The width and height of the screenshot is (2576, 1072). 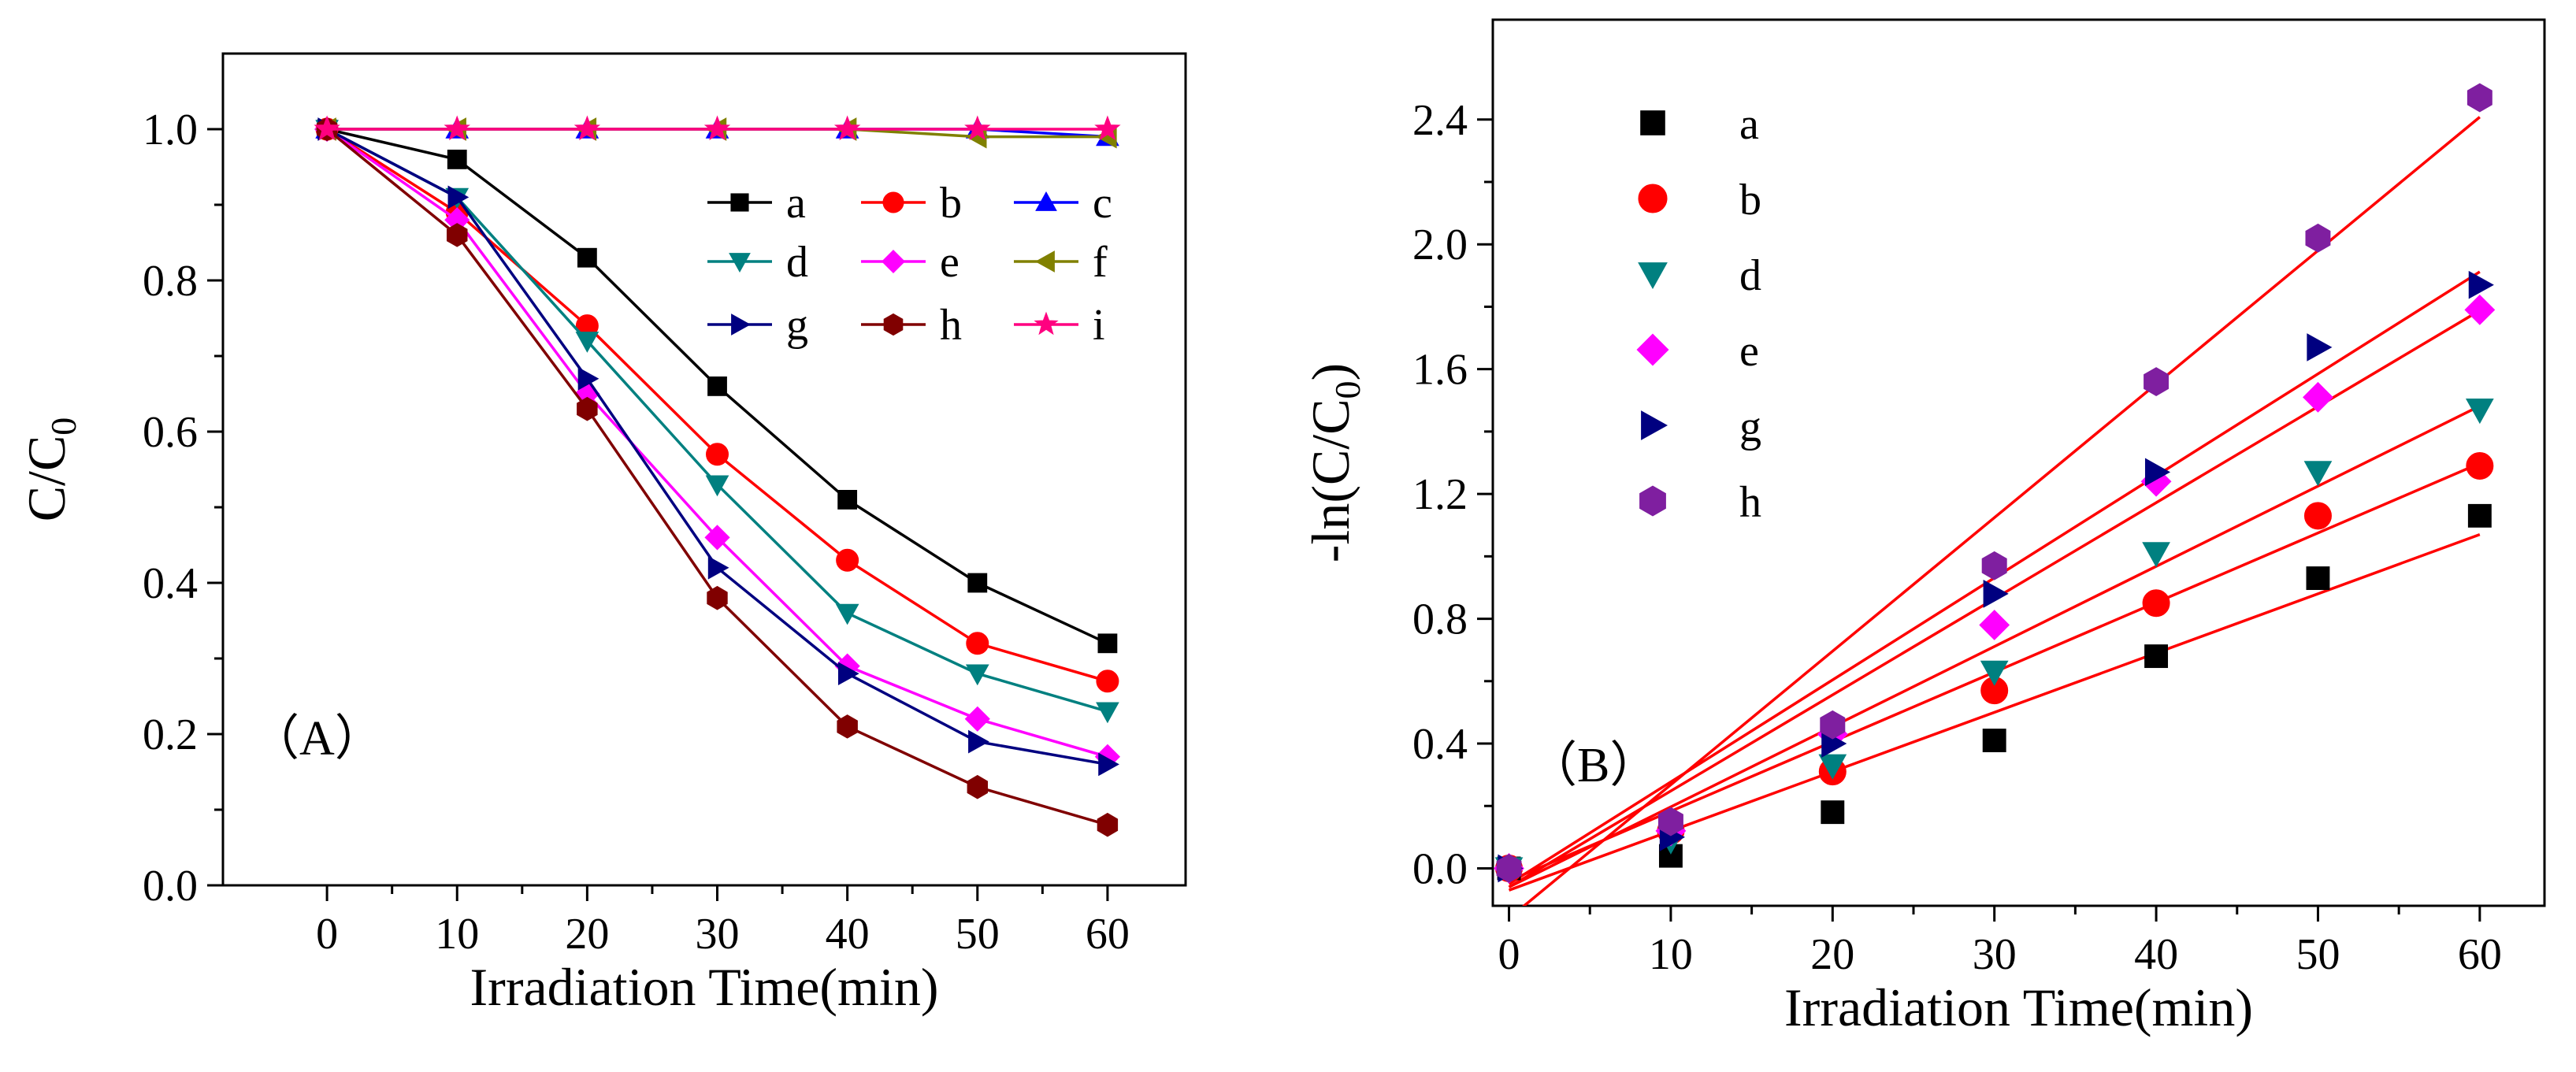 I want to click on b-y-axis-label-sub: 0, so click(x=1347, y=389).